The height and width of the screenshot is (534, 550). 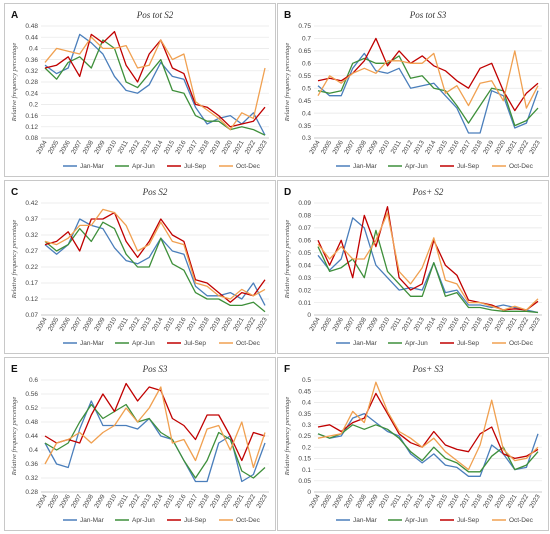 What do you see at coordinates (287, 369) in the screenshot?
I see `panel-letter: F` at bounding box center [287, 369].